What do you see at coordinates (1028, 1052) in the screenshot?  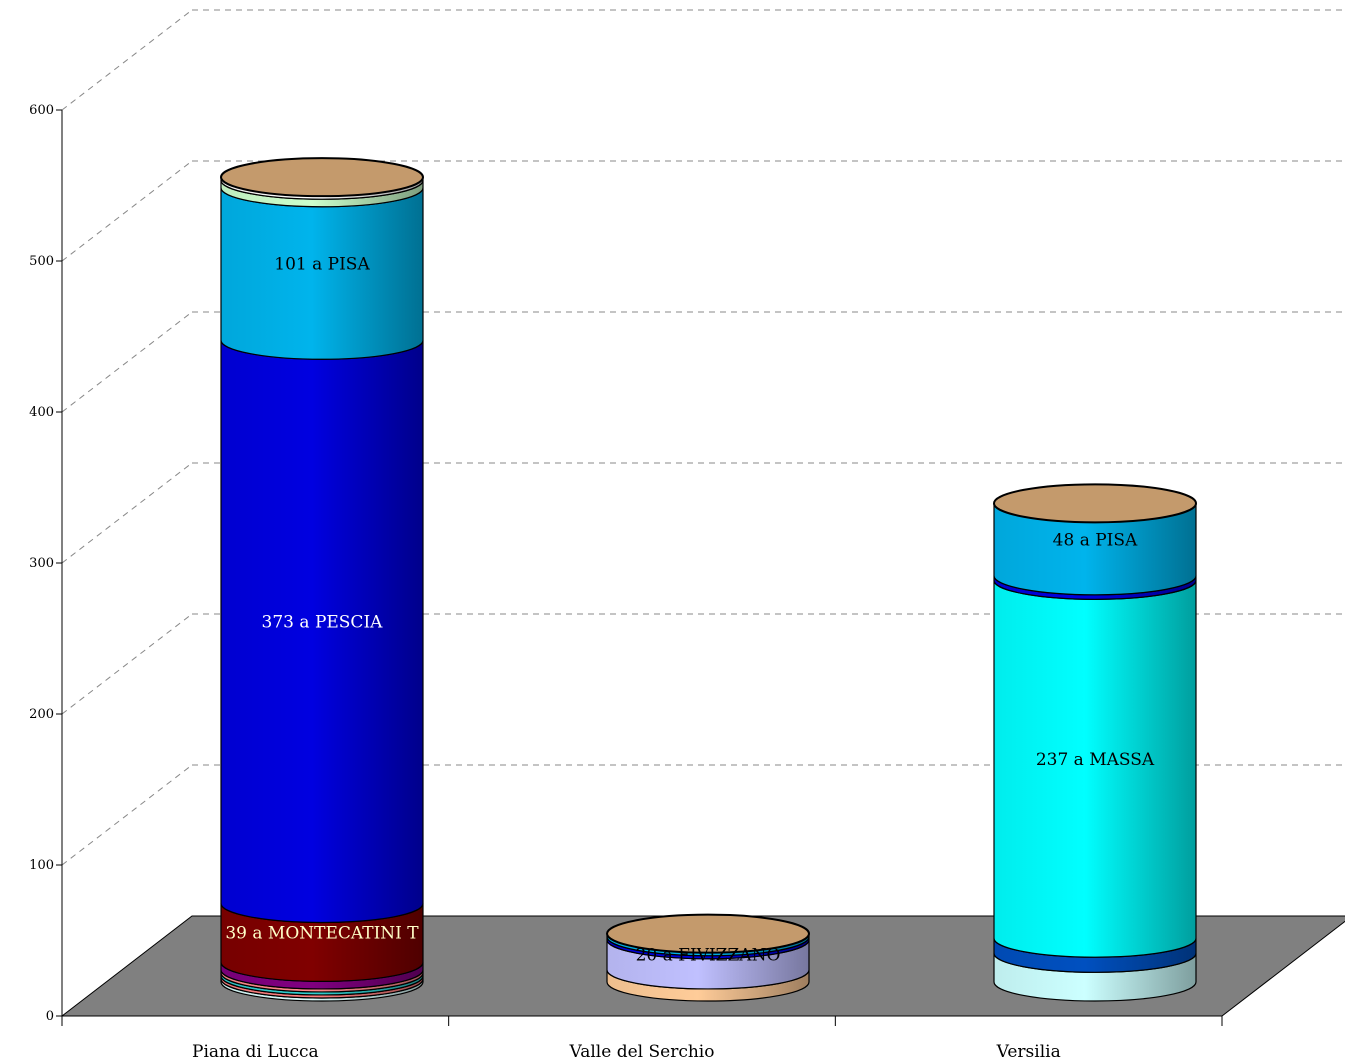 I see `x-category-label: Versilia` at bounding box center [1028, 1052].